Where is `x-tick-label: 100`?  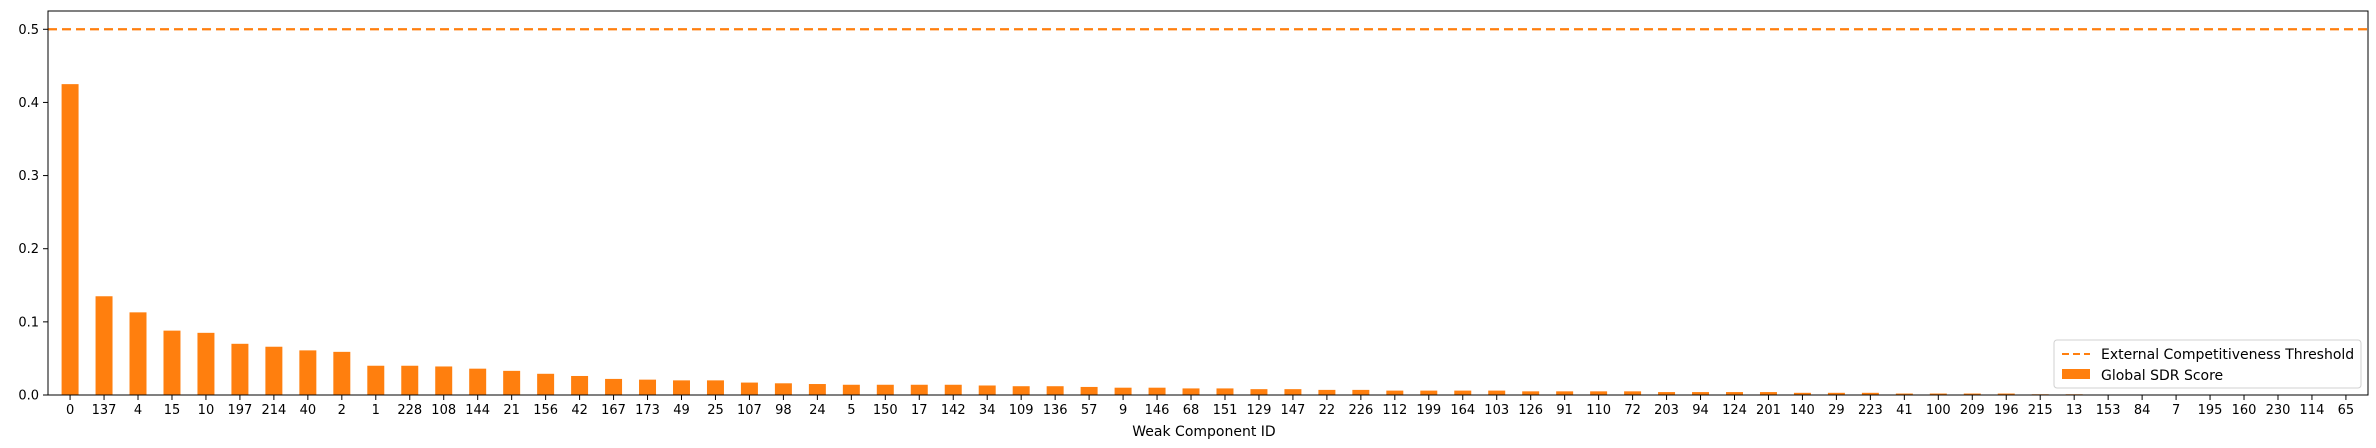
x-tick-label: 100 is located at coordinates (1938, 410).